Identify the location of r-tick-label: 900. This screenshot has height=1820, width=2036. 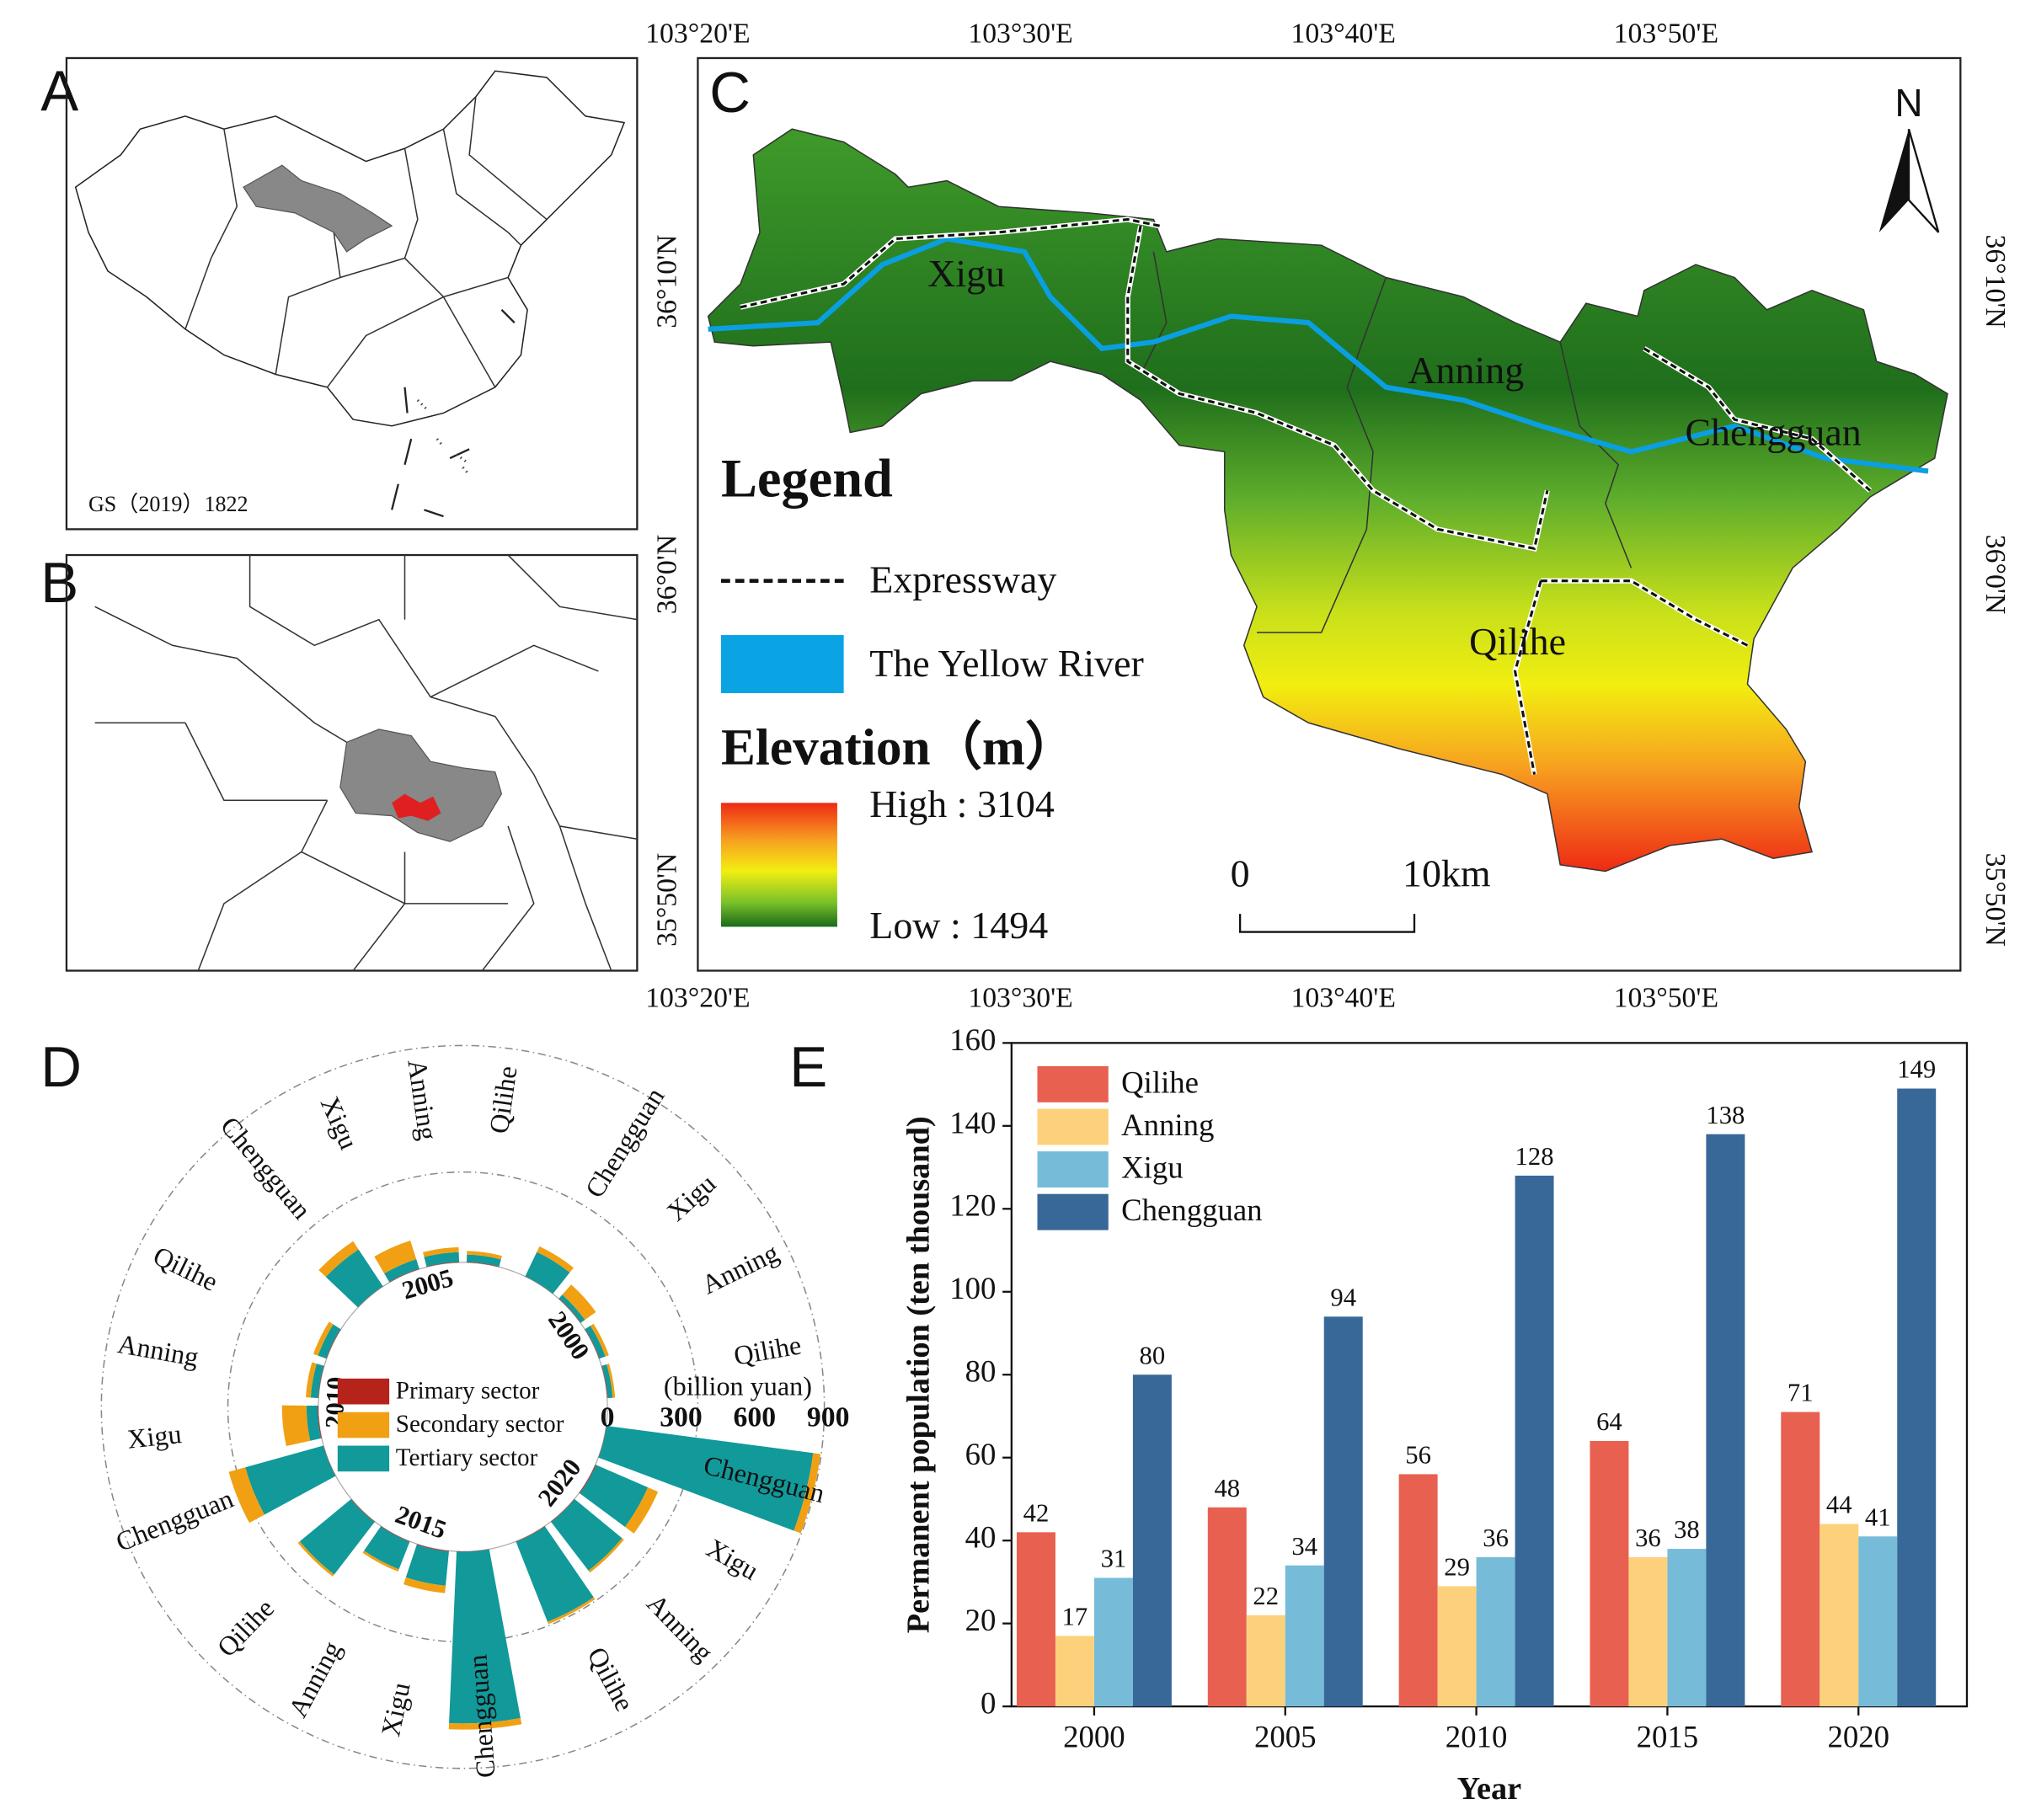
(829, 1418).